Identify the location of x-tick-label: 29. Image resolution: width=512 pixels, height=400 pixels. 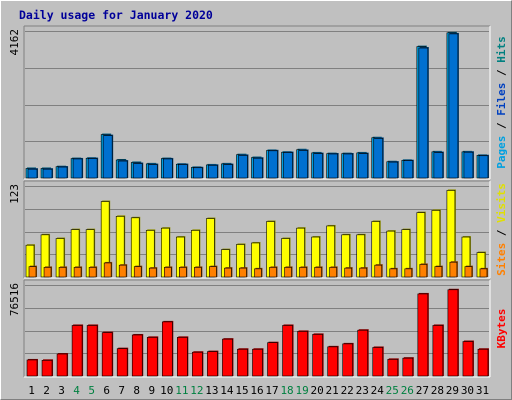
(452, 390).